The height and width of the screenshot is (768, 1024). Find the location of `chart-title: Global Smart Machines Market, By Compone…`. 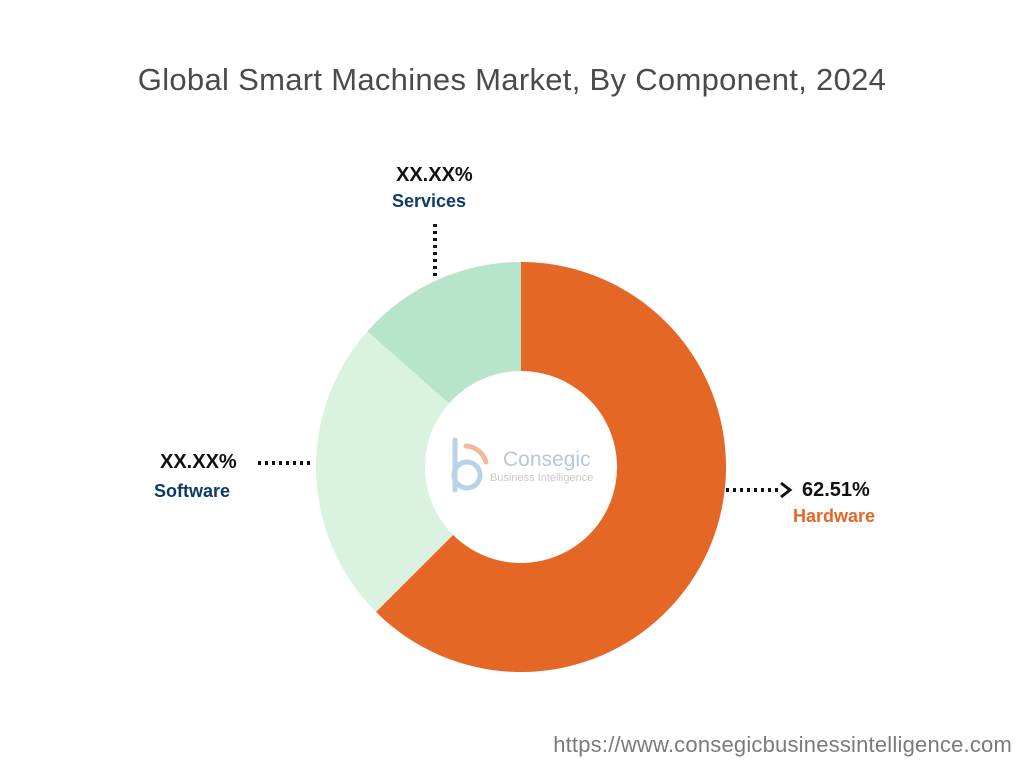

chart-title: Global Smart Machines Market, By Compone… is located at coordinates (512, 79).